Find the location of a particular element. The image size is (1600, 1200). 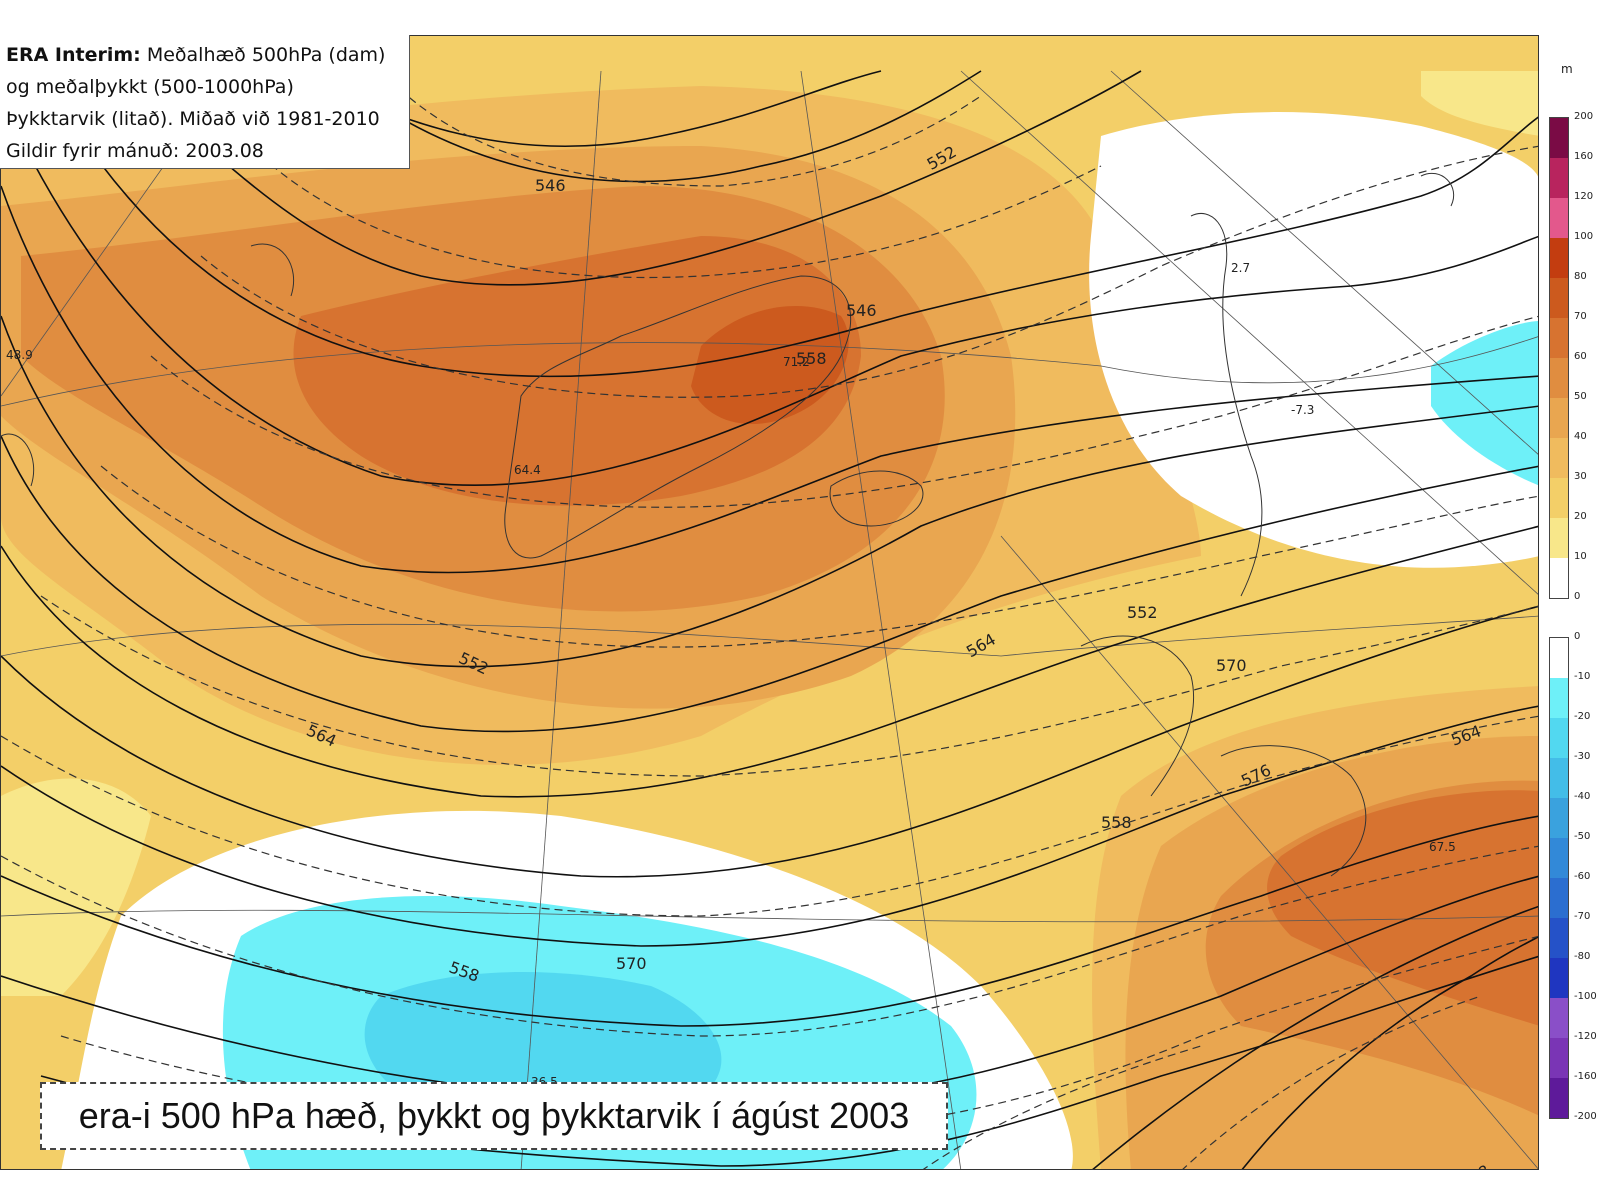

label-558-east: 558 is located at coordinates (1116, 822).